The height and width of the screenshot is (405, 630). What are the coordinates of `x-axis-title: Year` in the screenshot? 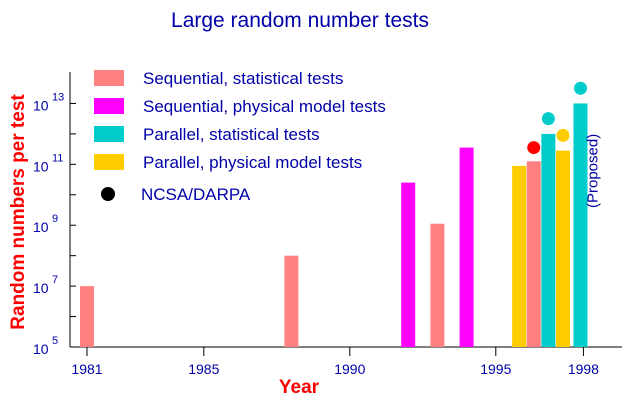 It's located at (299, 387).